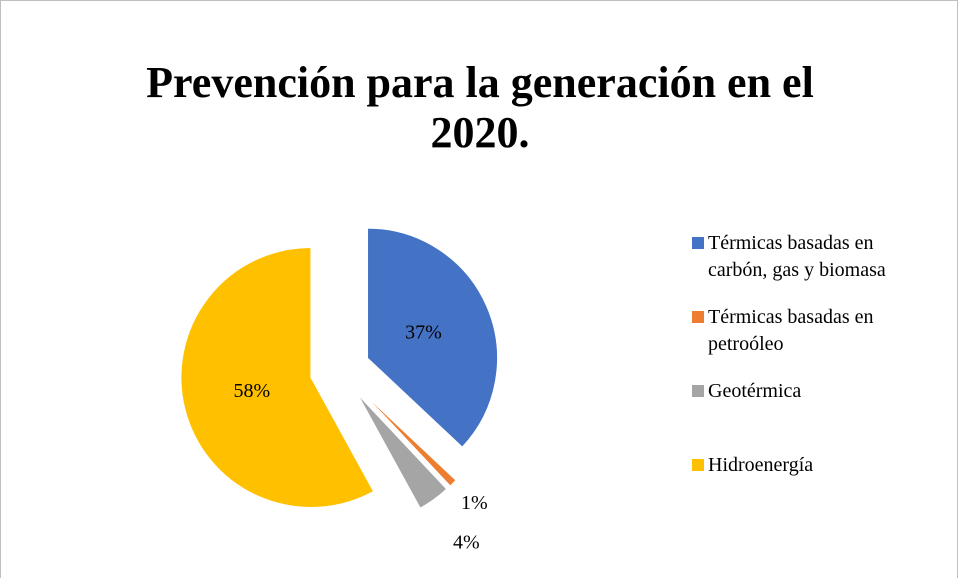 The height and width of the screenshot is (579, 958). What do you see at coordinates (791, 330) in the screenshot?
I see `legend-label: Térmicas basadas en petroóleo` at bounding box center [791, 330].